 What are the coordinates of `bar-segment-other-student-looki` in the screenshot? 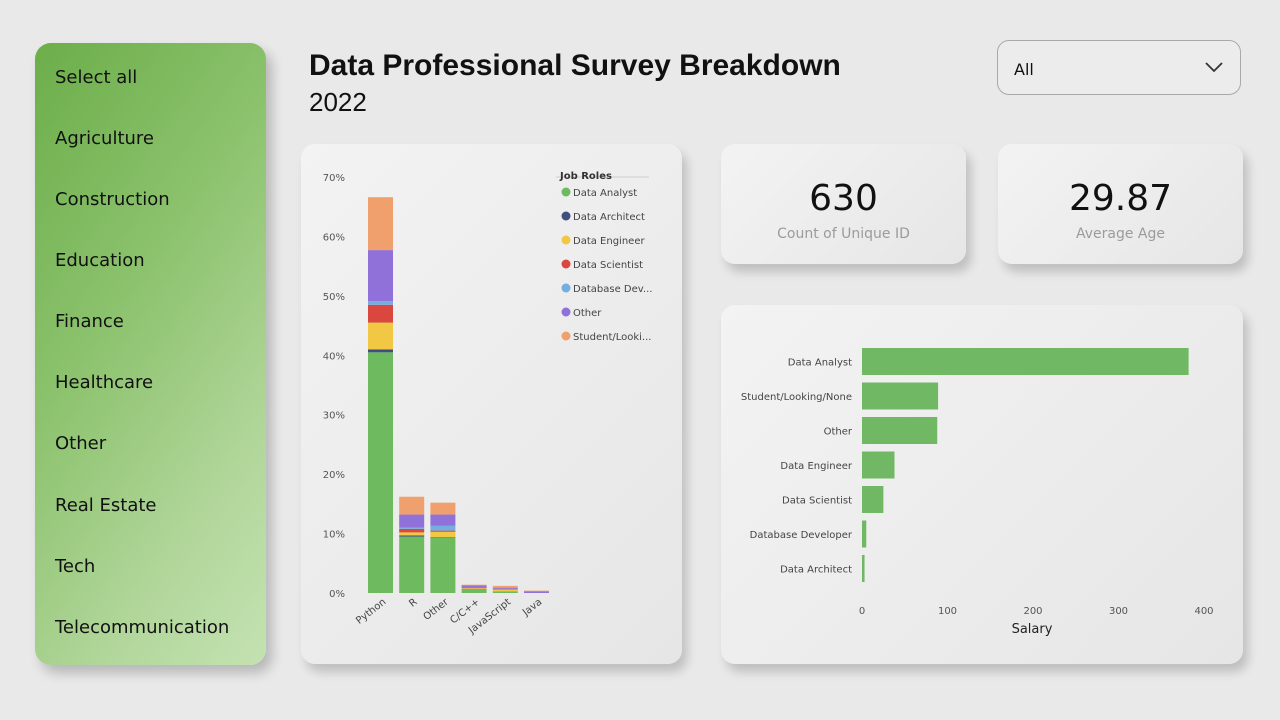 It's located at (443, 508).